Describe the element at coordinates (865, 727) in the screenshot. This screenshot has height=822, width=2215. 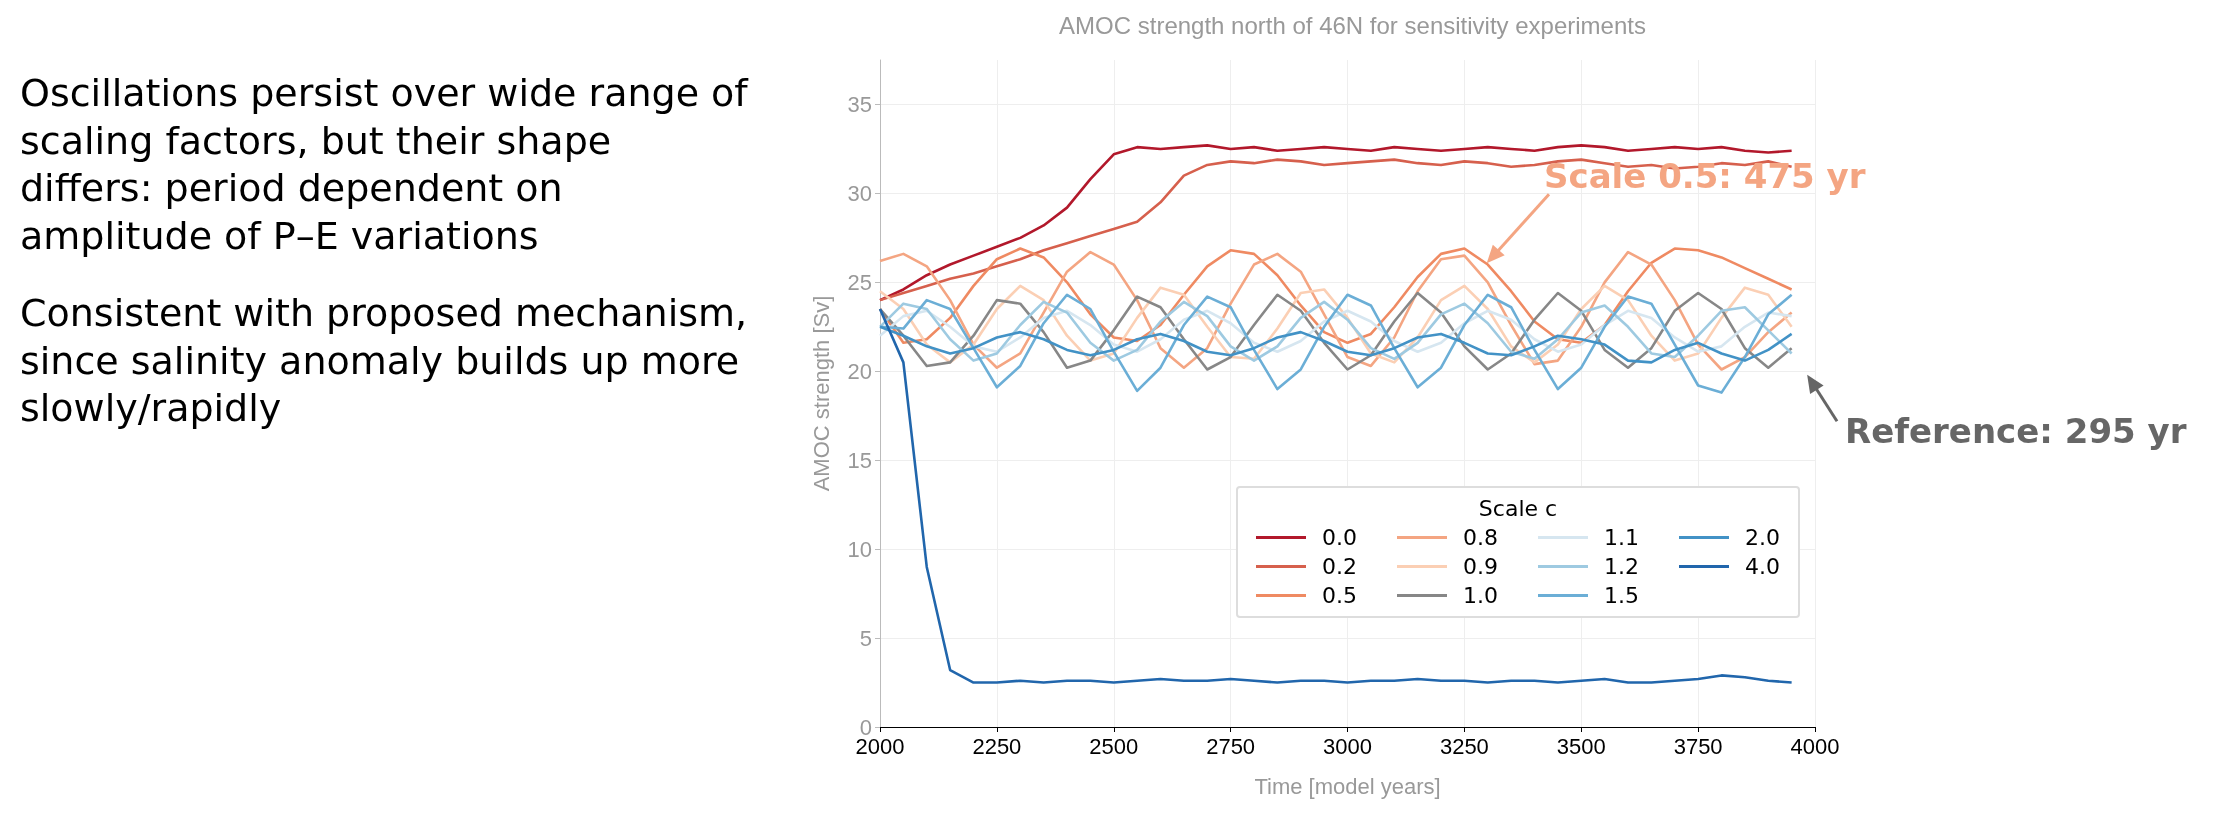
I see `y-tick-label: 0` at that location.